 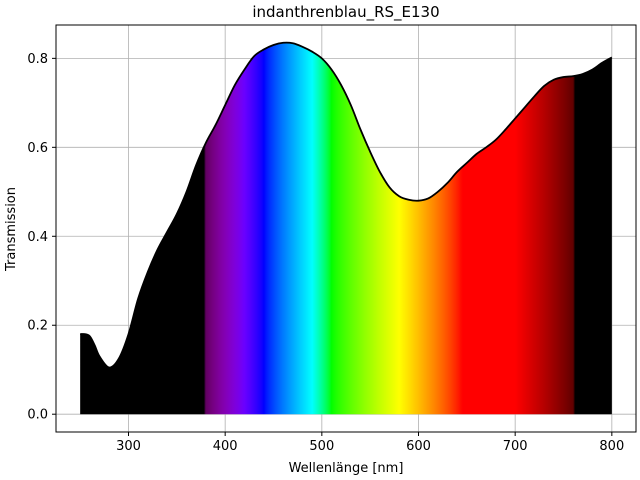 I want to click on chart-title: indanthrenblau_RS_E130, so click(x=345, y=12).